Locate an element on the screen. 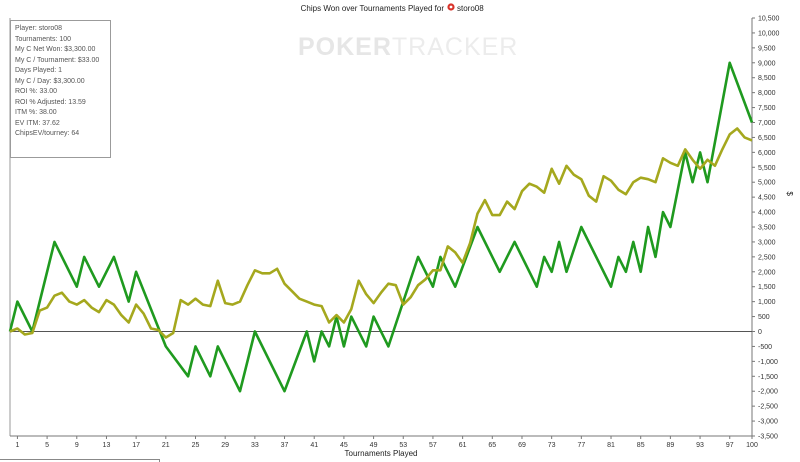 The image size is (800, 462). poker-chip-icon is located at coordinates (451, 7).